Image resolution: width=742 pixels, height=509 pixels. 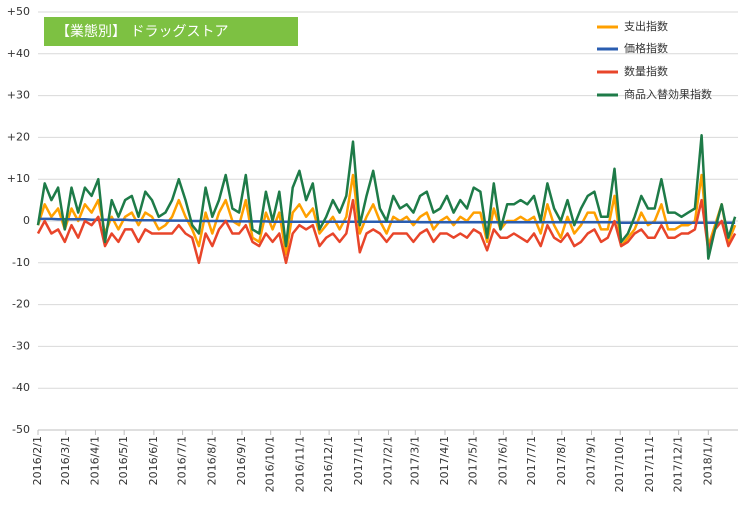 I want to click on series-line, so click(x=386, y=231).